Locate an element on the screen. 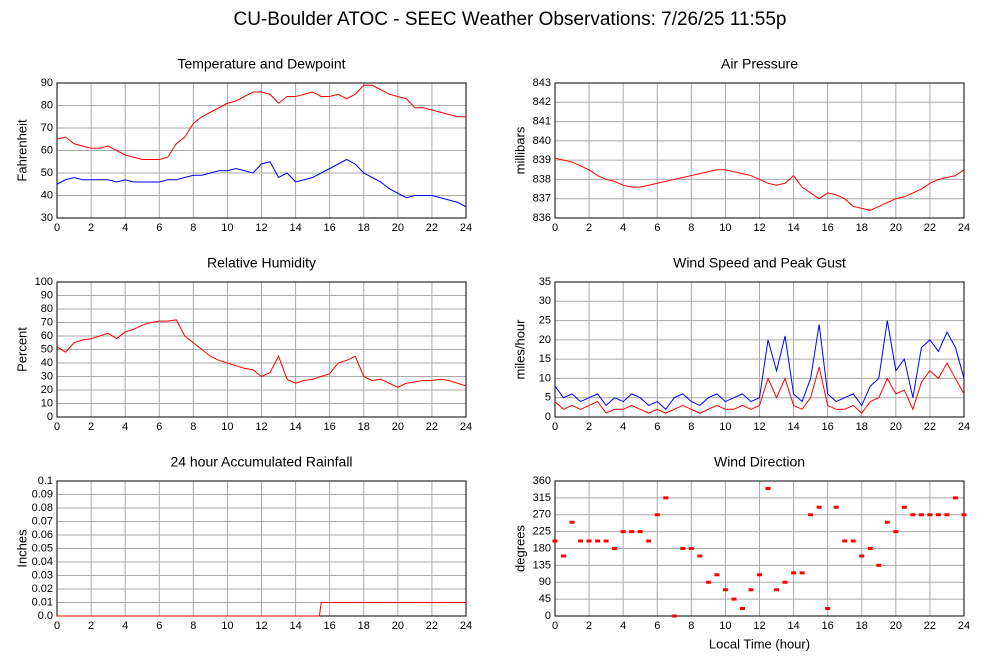 Image resolution: width=1000 pixels, height=660 pixels. y-tick-label: 837 is located at coordinates (542, 199).